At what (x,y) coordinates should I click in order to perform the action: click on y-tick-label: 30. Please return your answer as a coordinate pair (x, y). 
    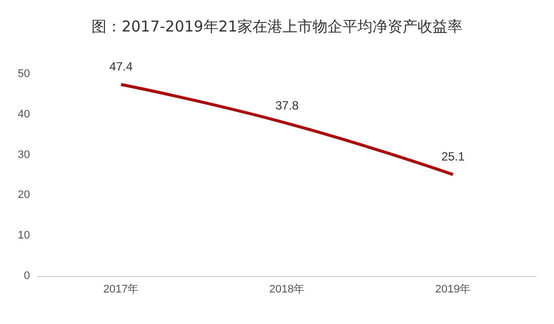
    Looking at the image, I should click on (24, 154).